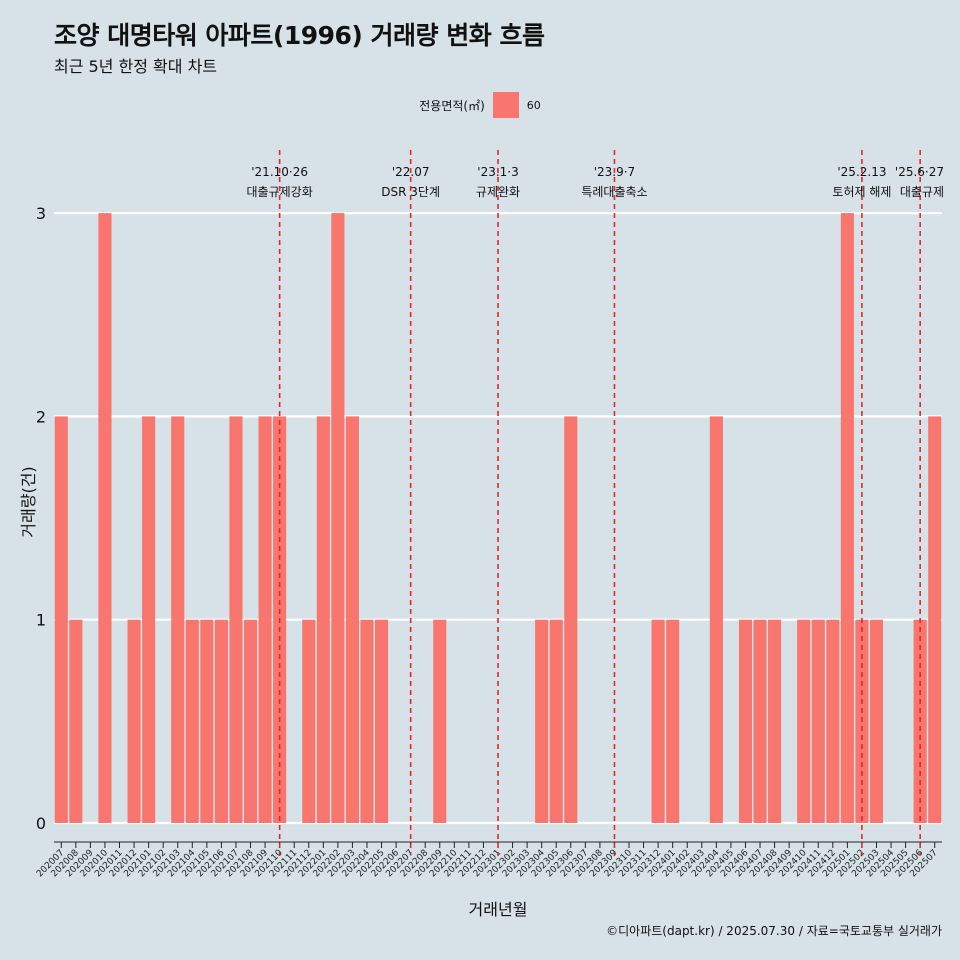 This screenshot has width=960, height=960. What do you see at coordinates (533, 105) in the screenshot?
I see `legend-item-label: 60` at bounding box center [533, 105].